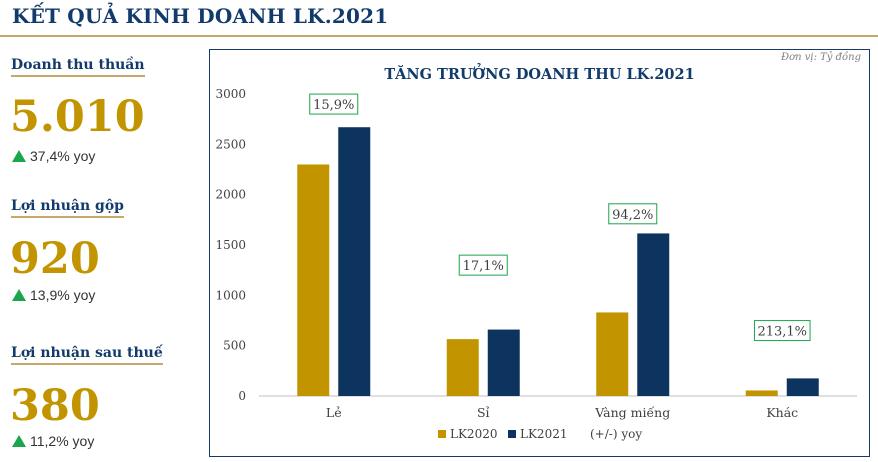 Image resolution: width=878 pixels, height=462 pixels. I want to click on y-tick-label: 3000, so click(230, 94).